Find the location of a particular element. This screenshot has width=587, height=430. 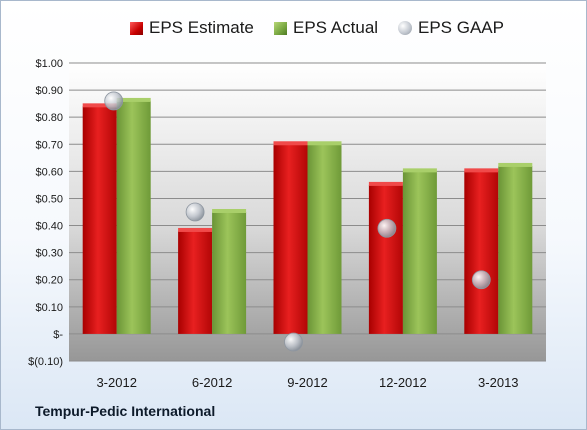

x-tick-label: 3-2013 is located at coordinates (498, 382).